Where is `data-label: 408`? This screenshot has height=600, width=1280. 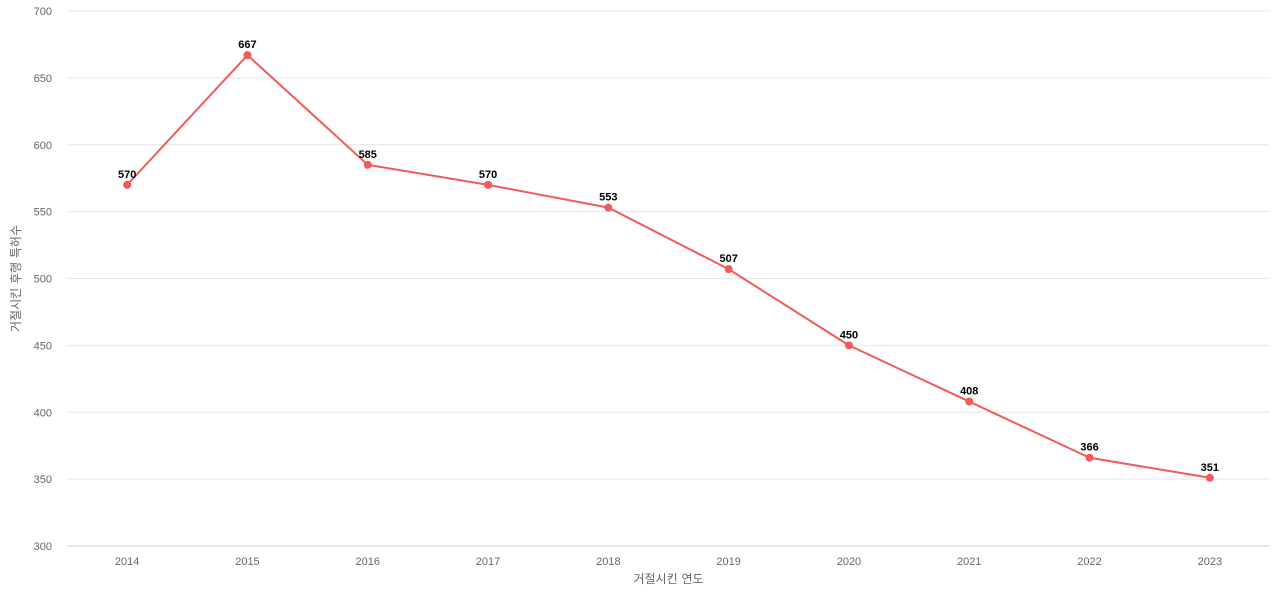
data-label: 408 is located at coordinates (969, 392).